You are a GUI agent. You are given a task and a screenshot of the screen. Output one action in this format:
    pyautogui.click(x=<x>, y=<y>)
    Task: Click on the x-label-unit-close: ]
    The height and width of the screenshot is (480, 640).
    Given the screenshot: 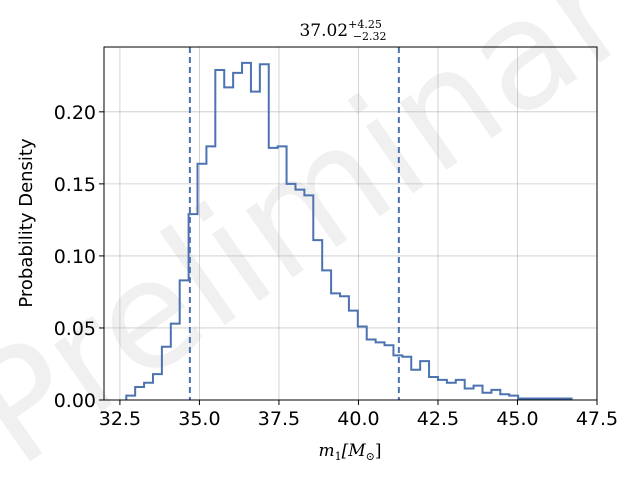 What is the action you would take?
    pyautogui.click(x=378, y=451)
    